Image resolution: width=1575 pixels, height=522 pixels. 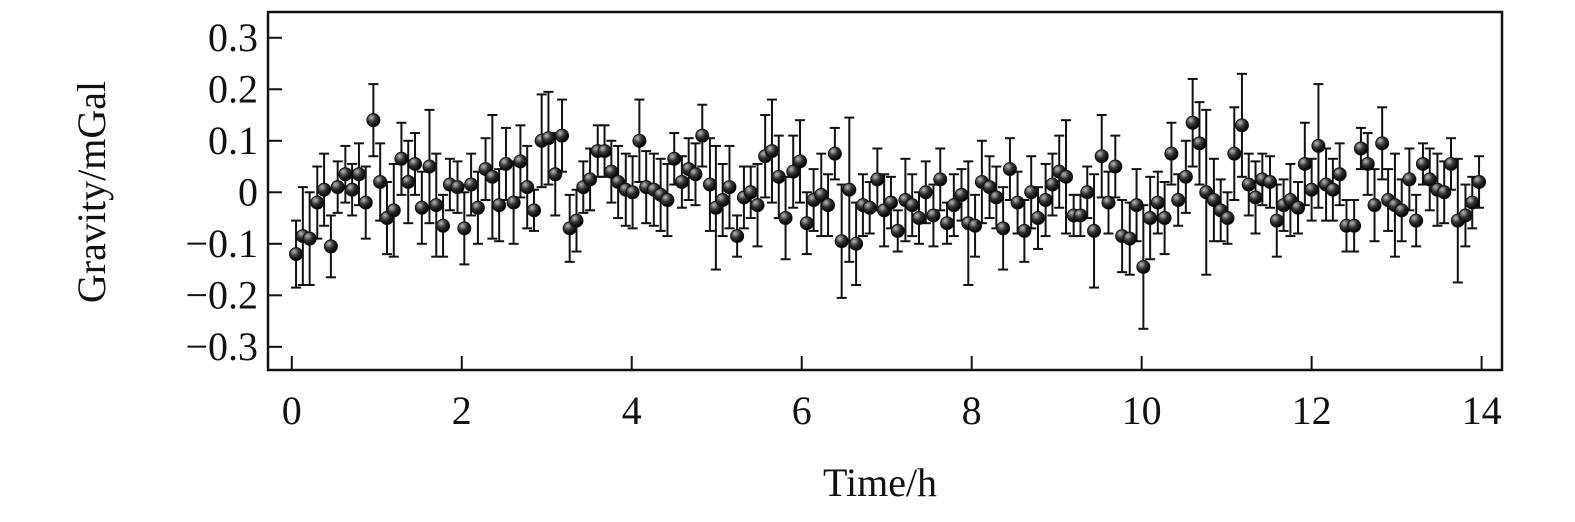 What do you see at coordinates (233, 140) in the screenshot?
I see `y-tick-label: 0.1` at bounding box center [233, 140].